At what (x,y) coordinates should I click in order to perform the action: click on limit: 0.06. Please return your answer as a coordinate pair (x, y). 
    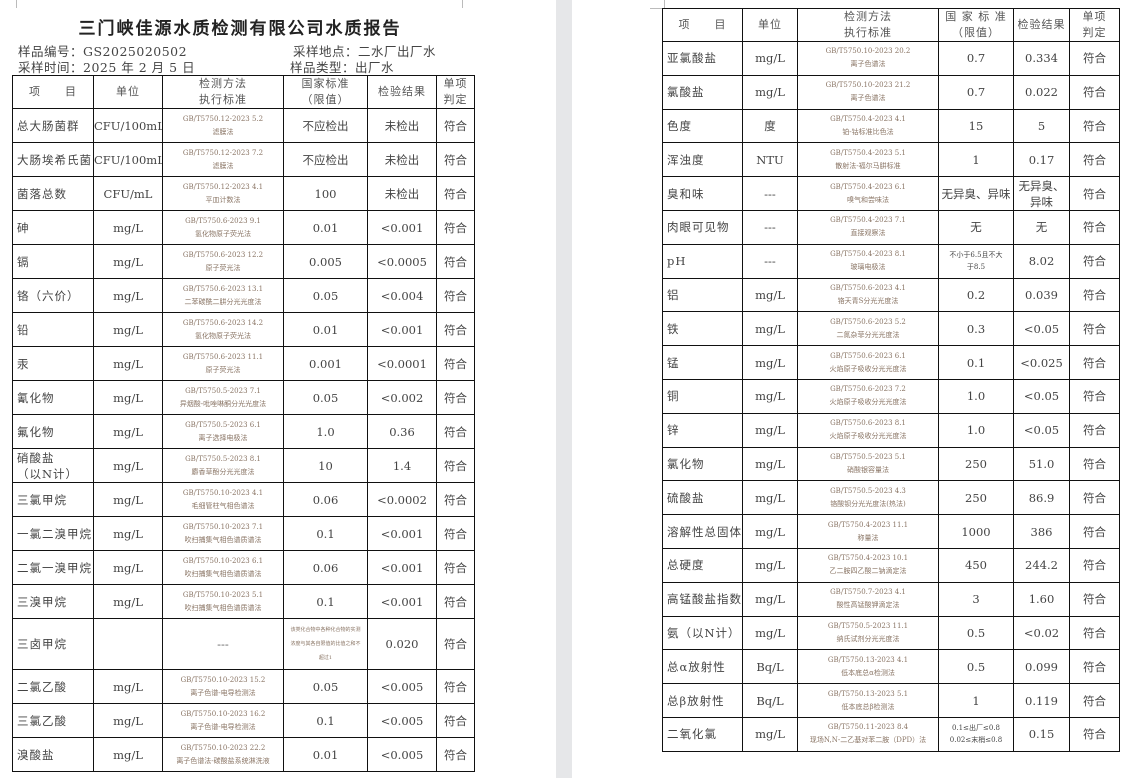
    Looking at the image, I should click on (325, 567).